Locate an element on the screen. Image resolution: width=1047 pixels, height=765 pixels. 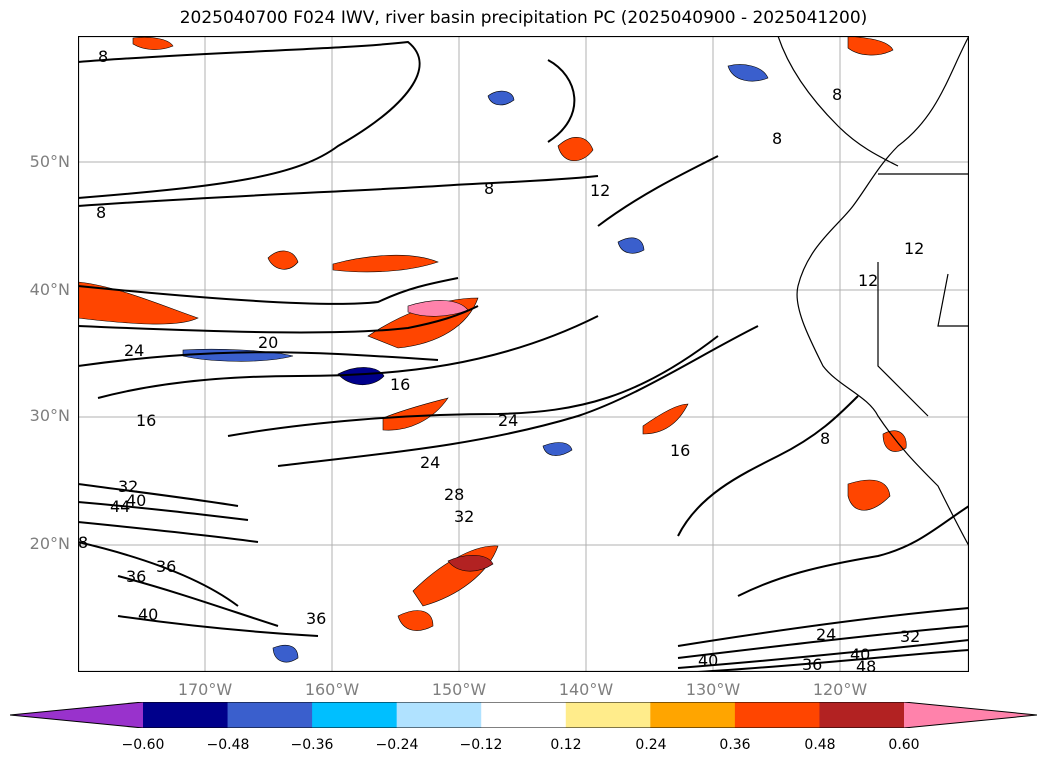
colorbar-tick-label: 0.36 is located at coordinates (735, 745).